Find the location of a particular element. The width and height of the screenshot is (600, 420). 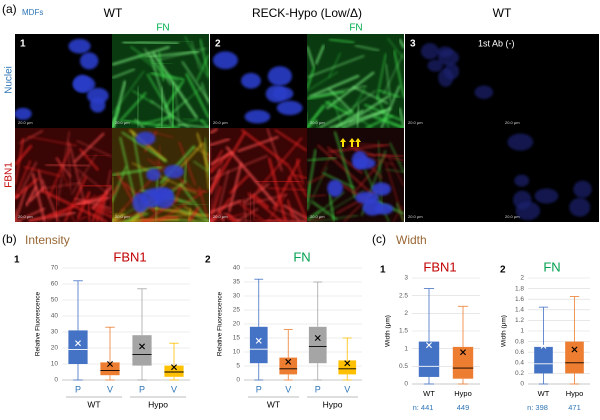

column-header: RECK-Hypo (Low/Δ) is located at coordinates (307, 13).